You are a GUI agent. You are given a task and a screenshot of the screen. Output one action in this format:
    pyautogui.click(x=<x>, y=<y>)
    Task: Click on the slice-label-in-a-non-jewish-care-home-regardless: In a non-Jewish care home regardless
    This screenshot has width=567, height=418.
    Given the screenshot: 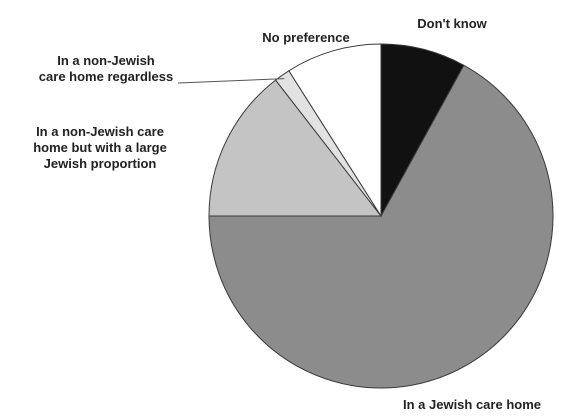 What is the action you would take?
    pyautogui.click(x=106, y=68)
    